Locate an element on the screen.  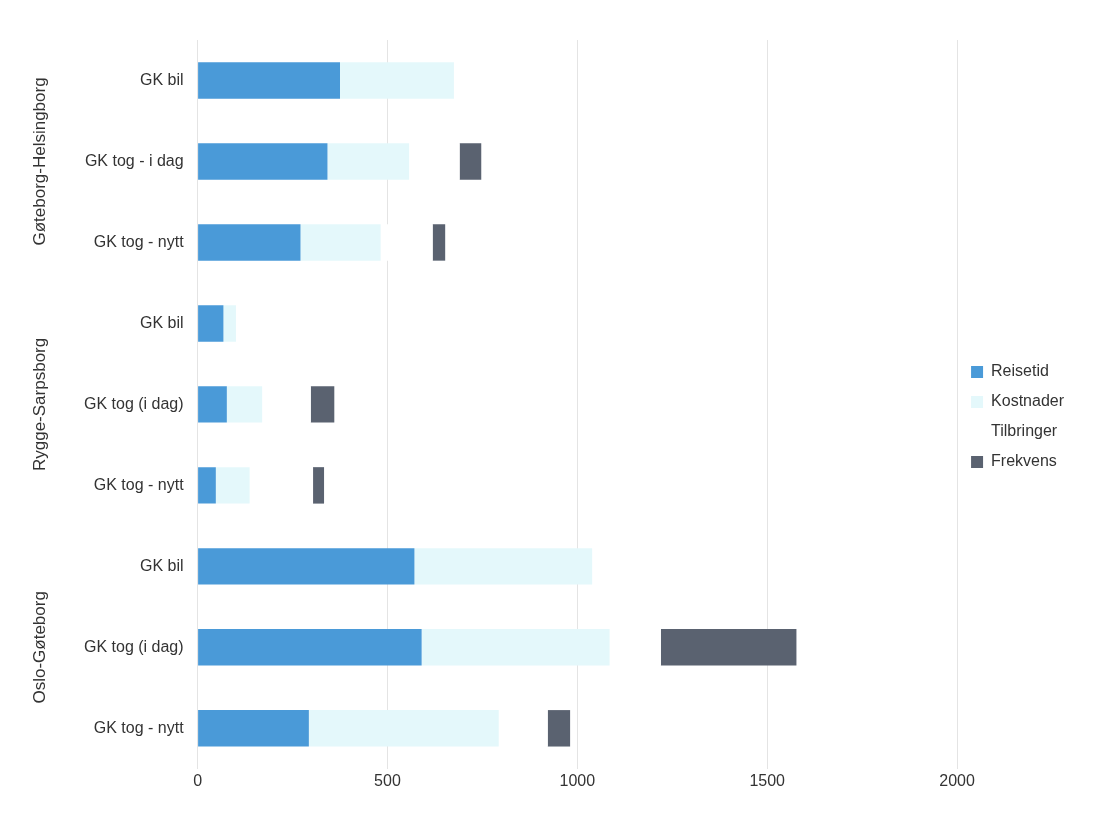
text: Tilbringer is located at coordinates (1024, 431).